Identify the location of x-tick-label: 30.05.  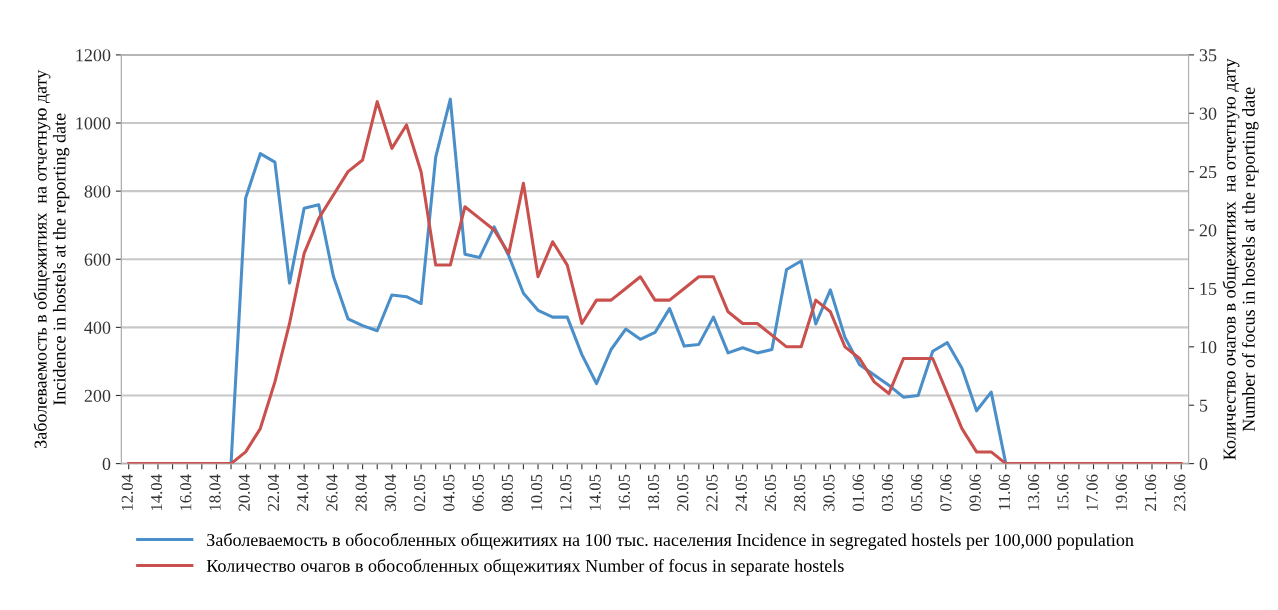
(829, 492).